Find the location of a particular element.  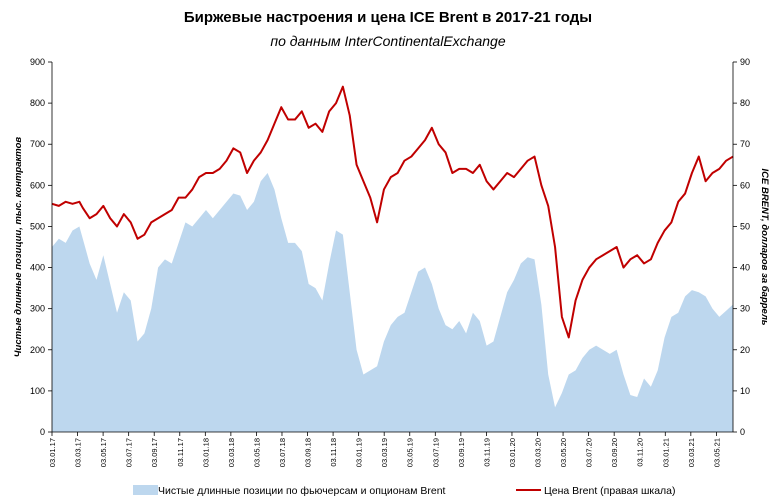

left-tick-label: 400 is located at coordinates (37, 268).